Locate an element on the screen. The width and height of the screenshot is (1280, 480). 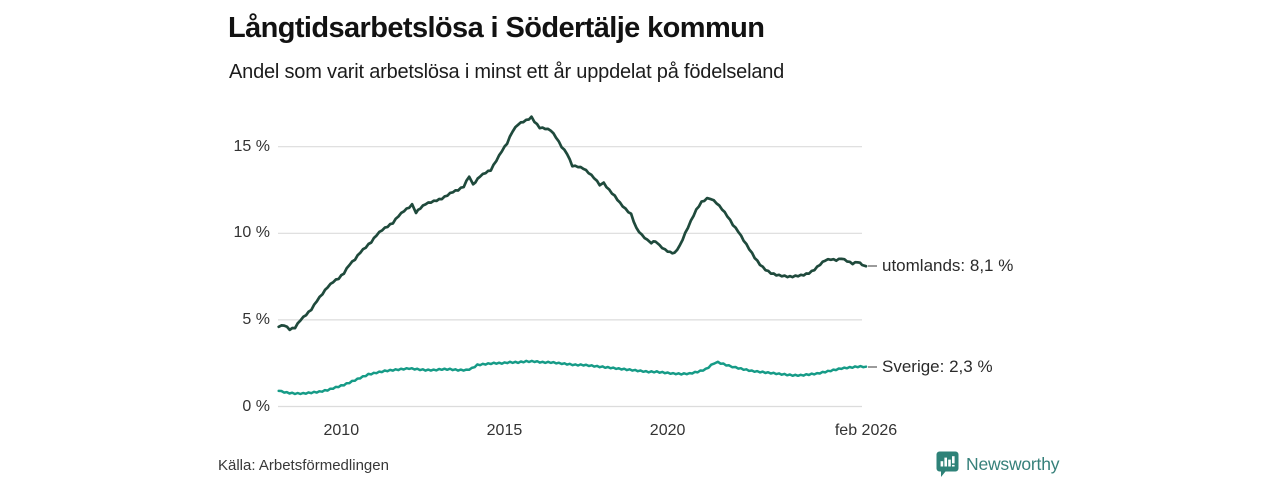
newsworthy-brand-link: Newsworthy is located at coordinates (998, 464).